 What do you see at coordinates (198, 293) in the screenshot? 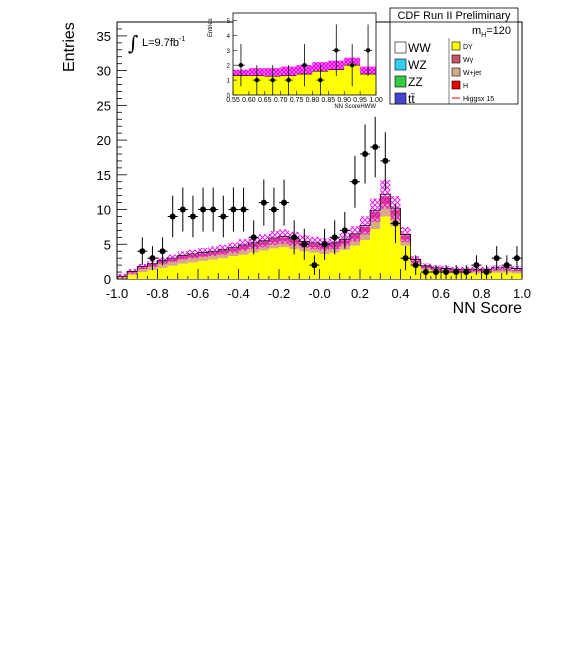
I see `x-tick-label: -0.6` at bounding box center [198, 293].